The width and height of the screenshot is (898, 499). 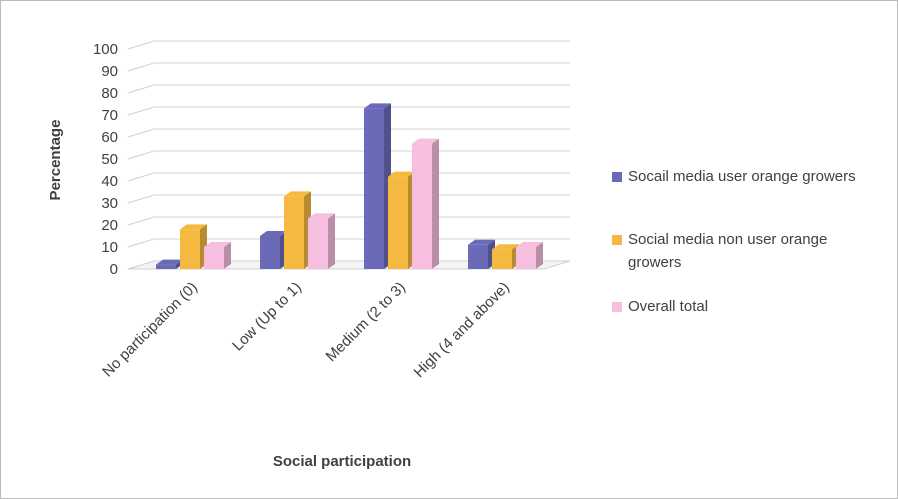 I want to click on y-tick-label: 50, so click(x=109, y=159).